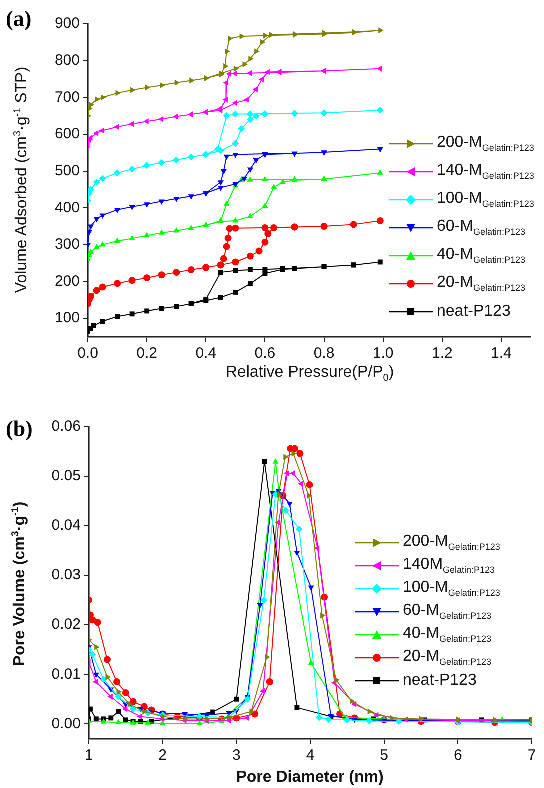 The height and width of the screenshot is (788, 544). I want to click on y-tick-label: 400, so click(67, 207).